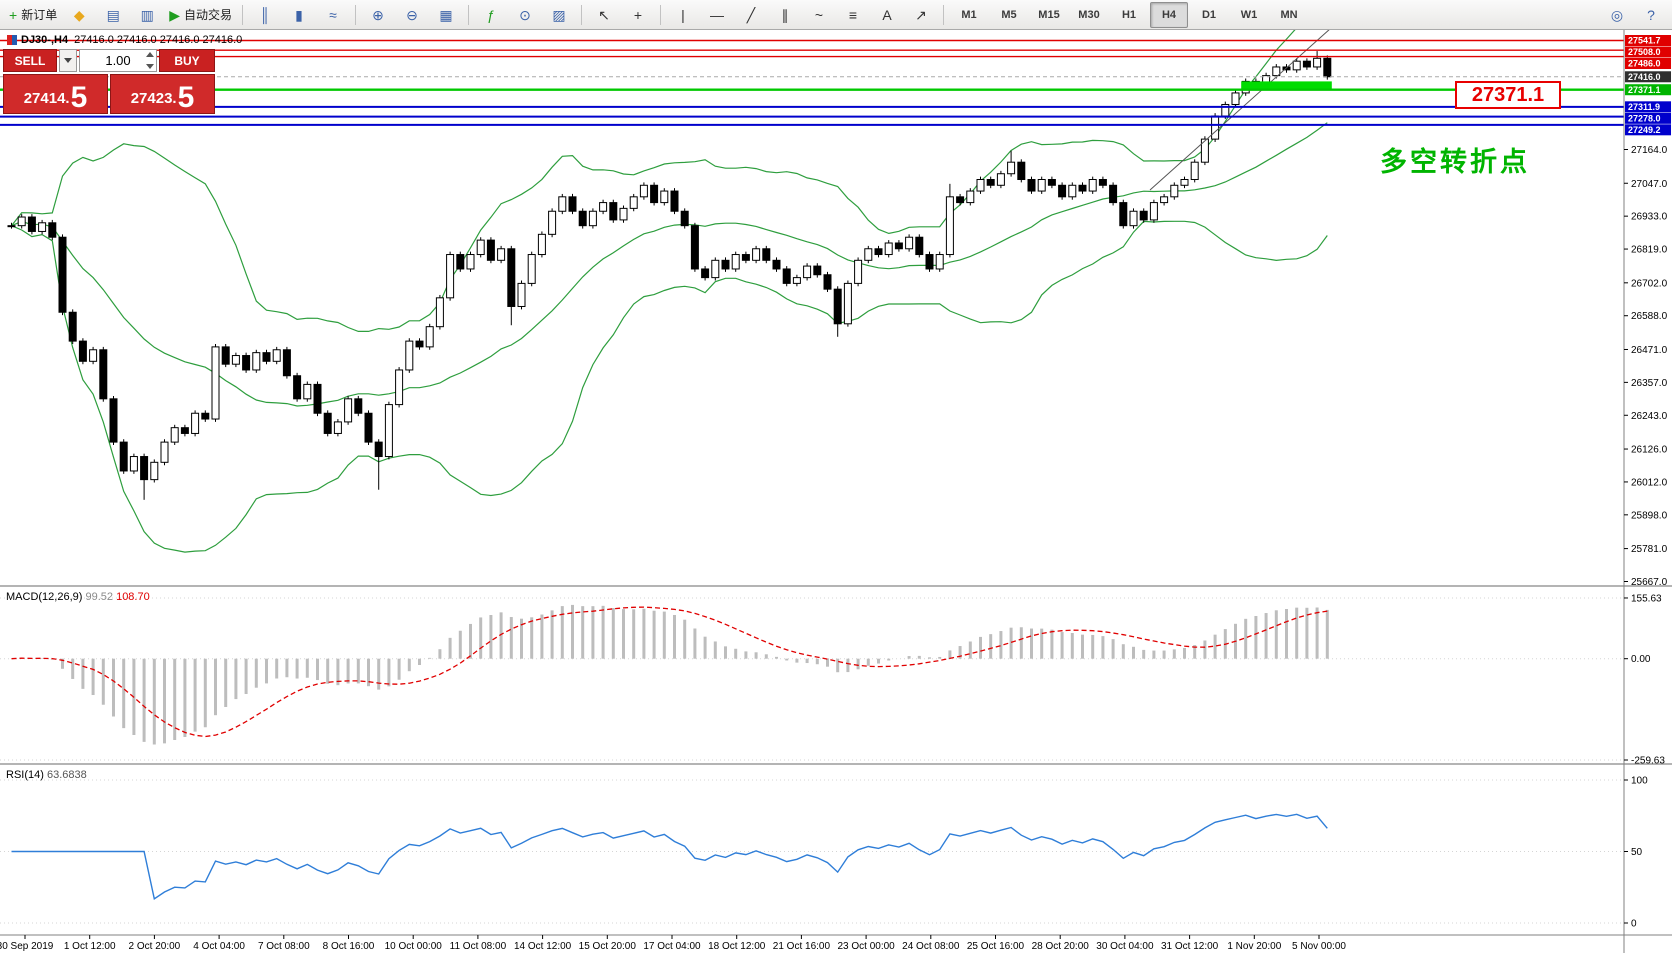 The width and height of the screenshot is (1672, 953). What do you see at coordinates (1129, 15) in the screenshot?
I see `timeframe-h1: H1` at bounding box center [1129, 15].